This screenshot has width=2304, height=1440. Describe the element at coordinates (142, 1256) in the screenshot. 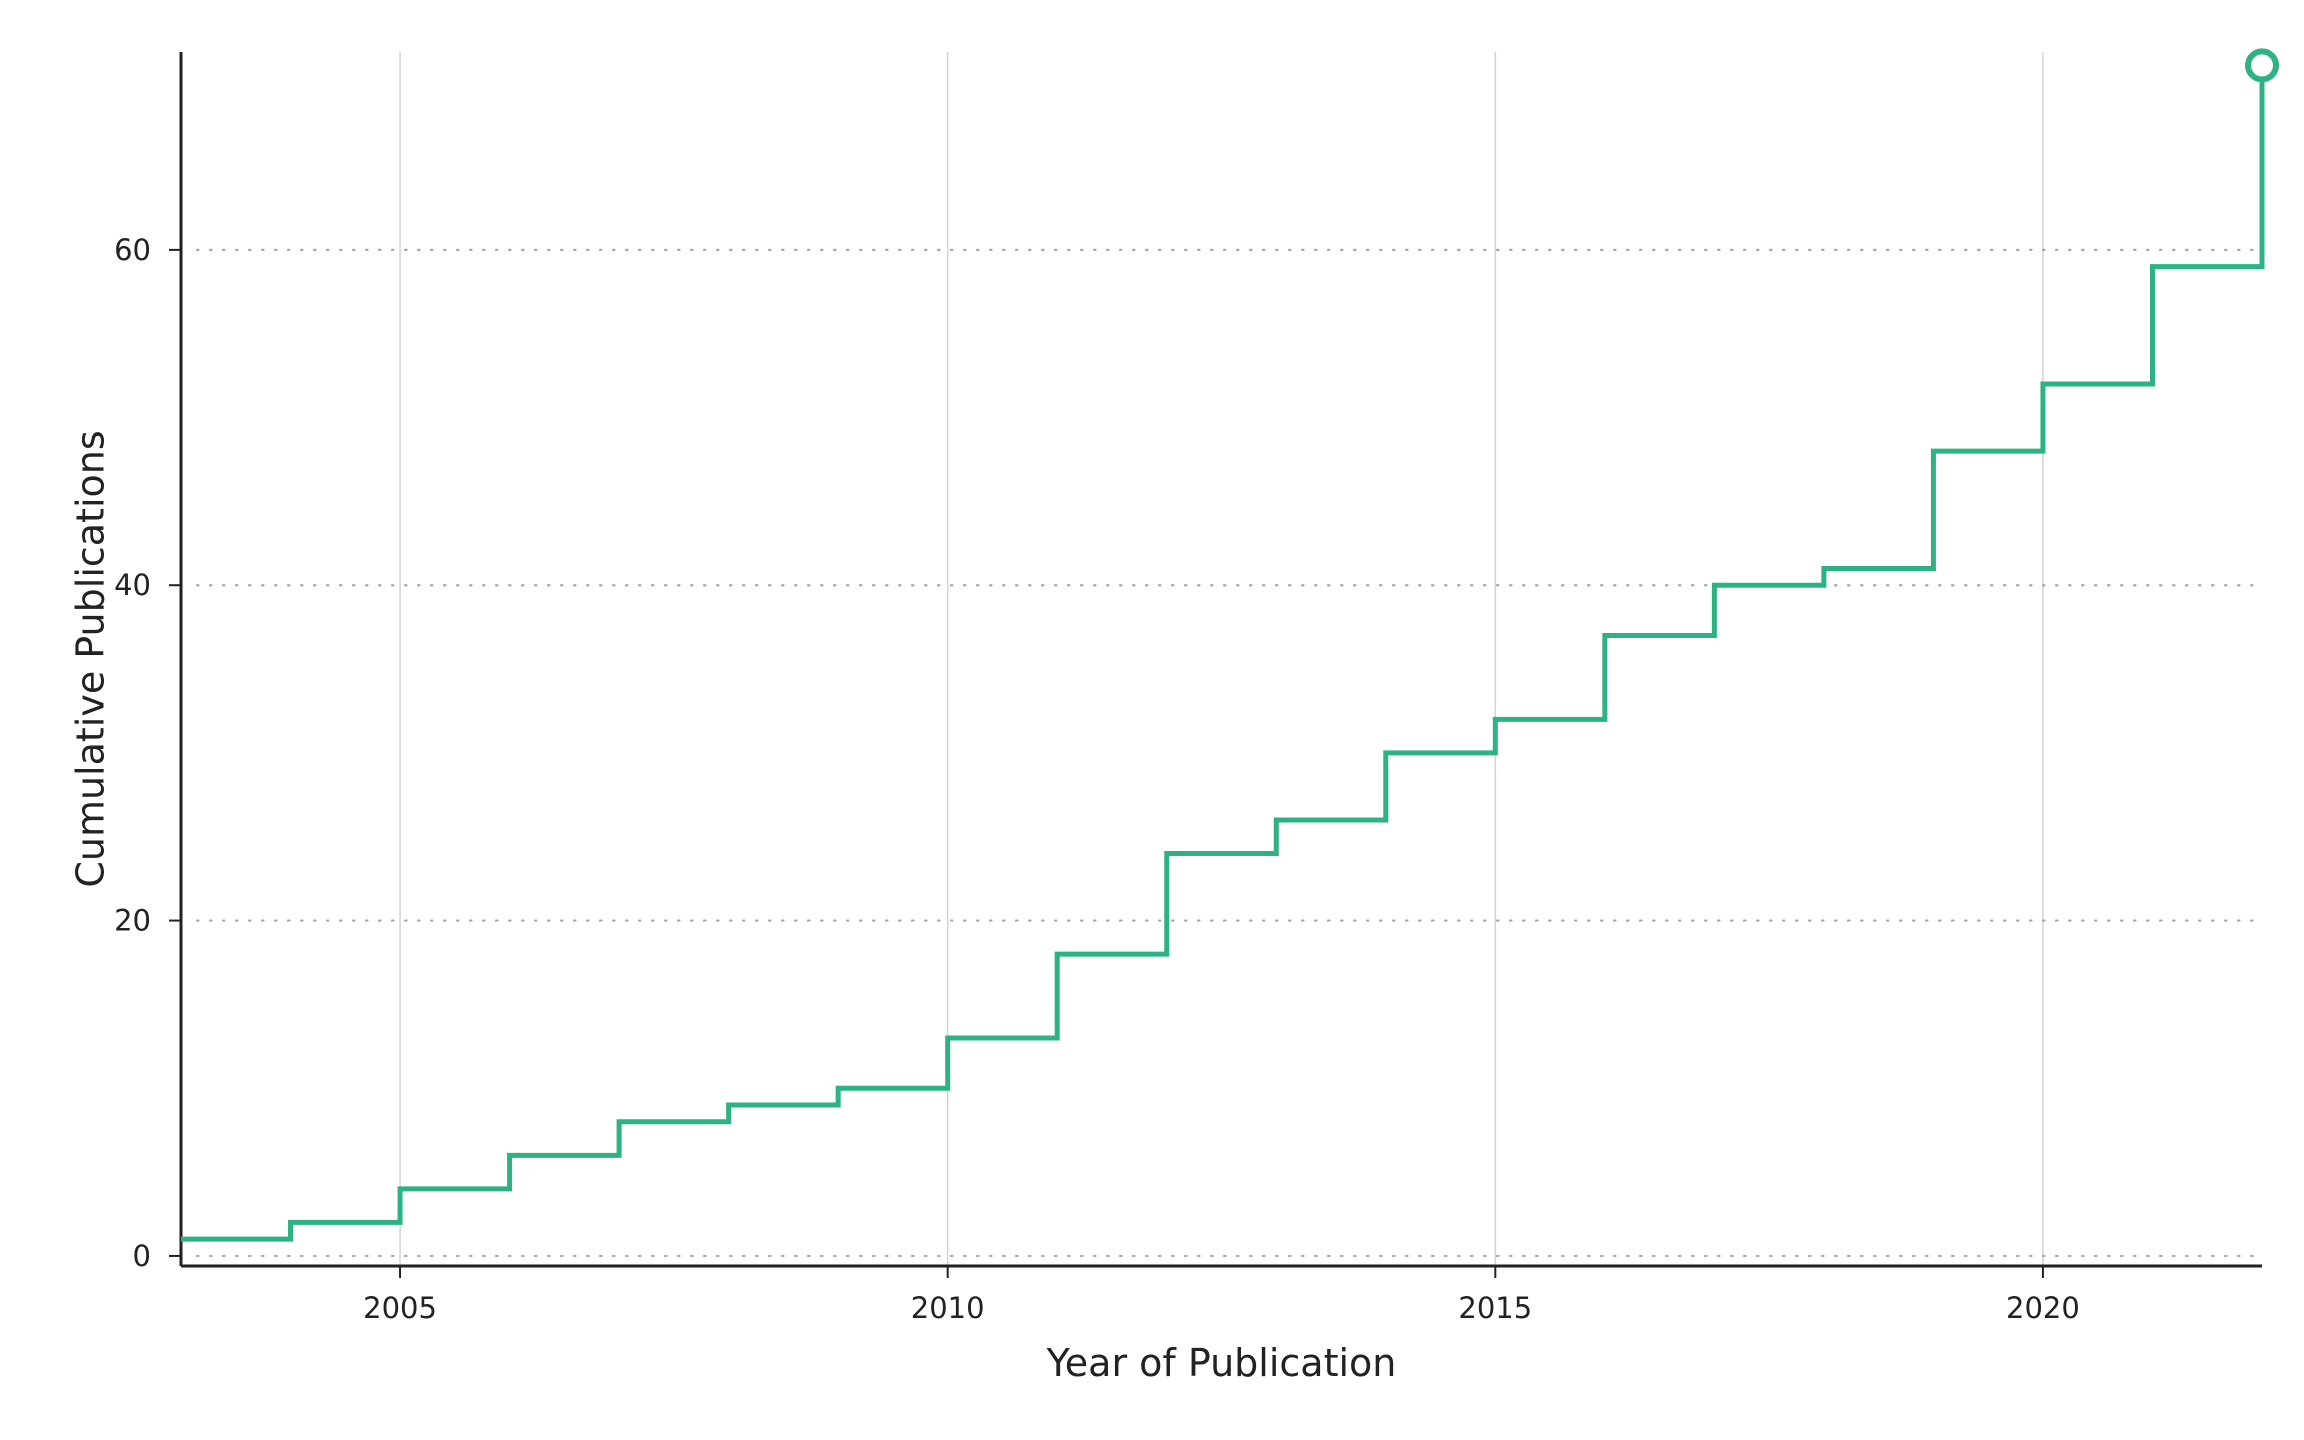

I see `y-tick-label-0: 0` at that location.